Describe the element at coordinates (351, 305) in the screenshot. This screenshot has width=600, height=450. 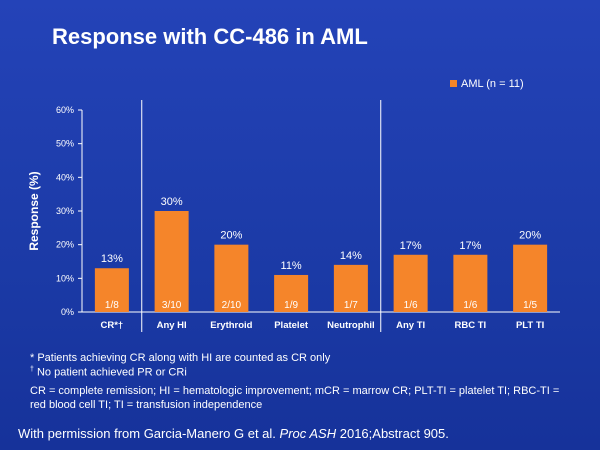
I see `bar-fraction-label: 1/7` at that location.